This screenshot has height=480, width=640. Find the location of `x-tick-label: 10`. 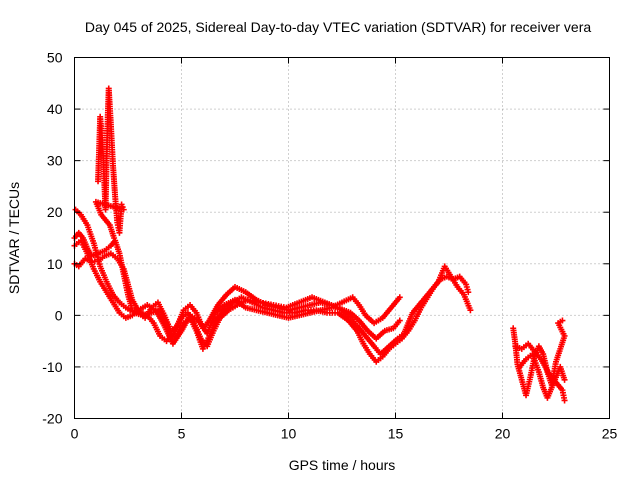

x-tick-label: 10 is located at coordinates (289, 434).